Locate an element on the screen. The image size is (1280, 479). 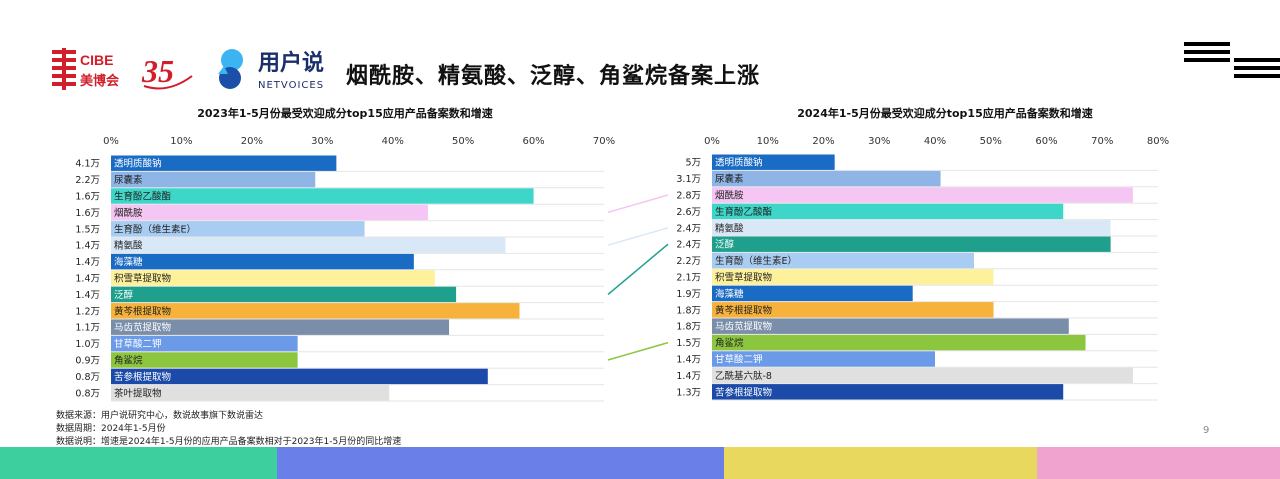
bar-count-label: 2.6万 is located at coordinates (688, 212).